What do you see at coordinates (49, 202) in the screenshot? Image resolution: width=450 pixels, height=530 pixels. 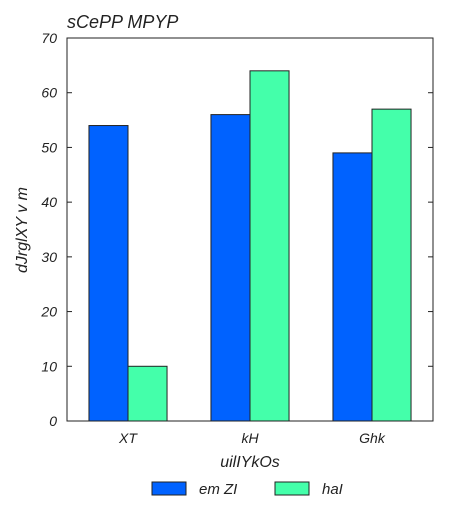 I see `y-tick-label: 40` at bounding box center [49, 202].